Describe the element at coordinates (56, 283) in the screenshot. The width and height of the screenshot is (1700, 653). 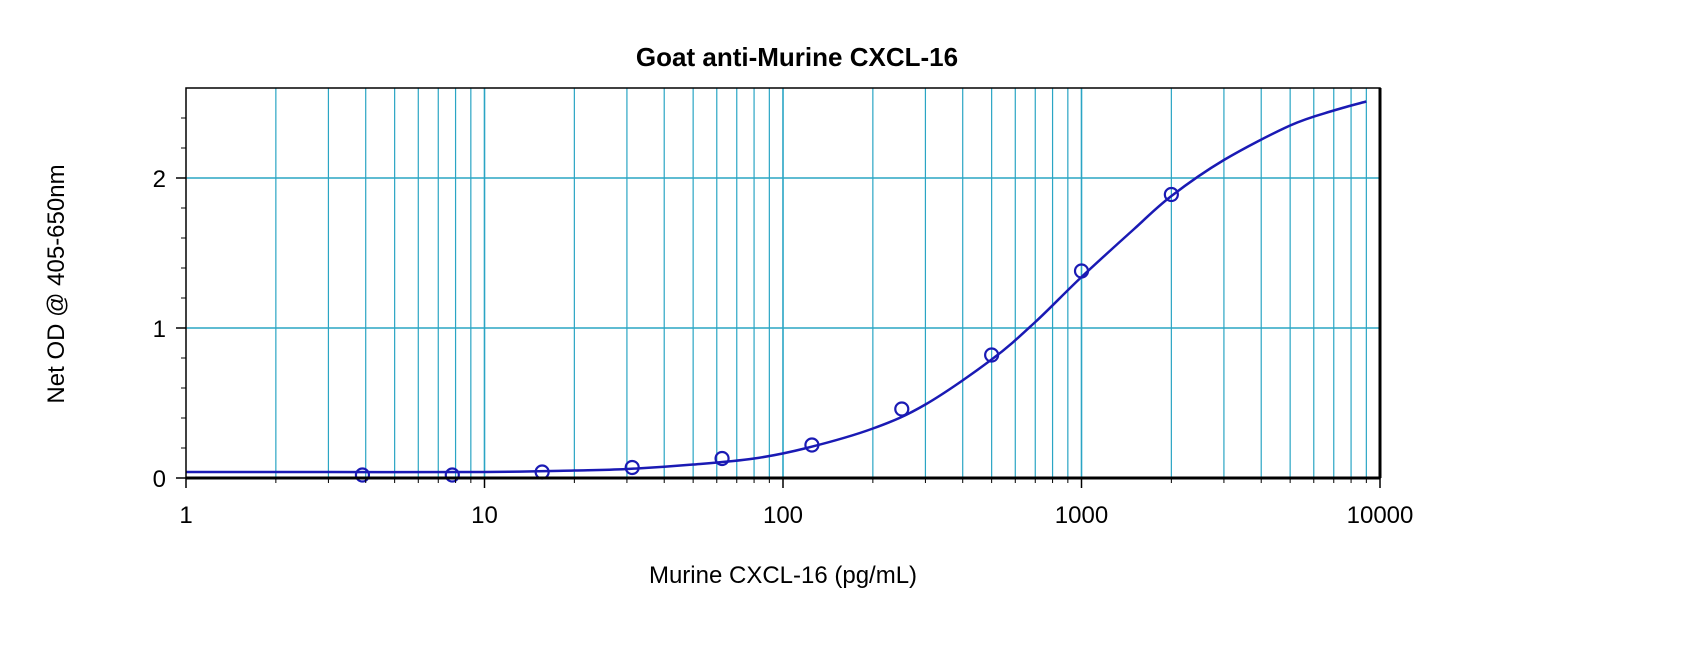
I see `y-axis-label: Net OD @ 405-650nm` at that location.